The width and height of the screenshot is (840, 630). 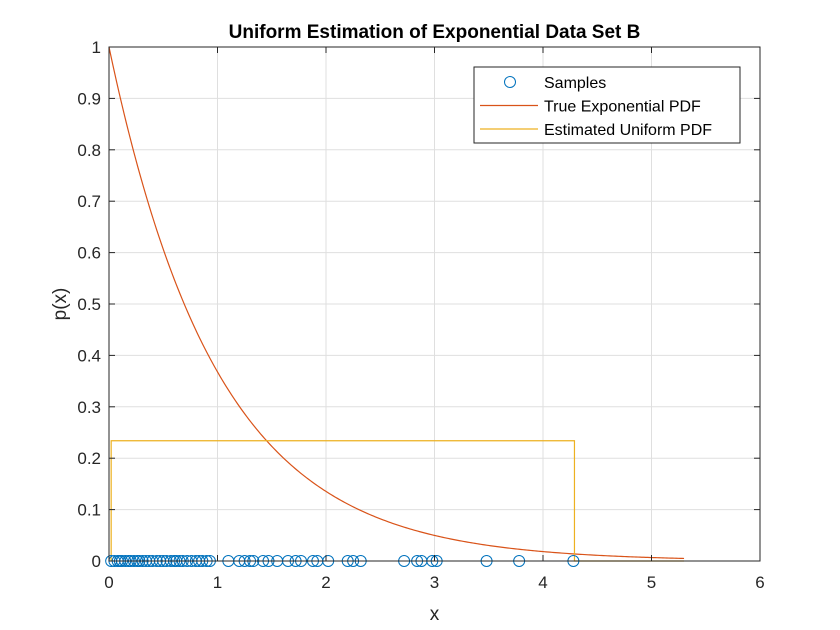 I want to click on legend-marker-samples, so click(x=510, y=82).